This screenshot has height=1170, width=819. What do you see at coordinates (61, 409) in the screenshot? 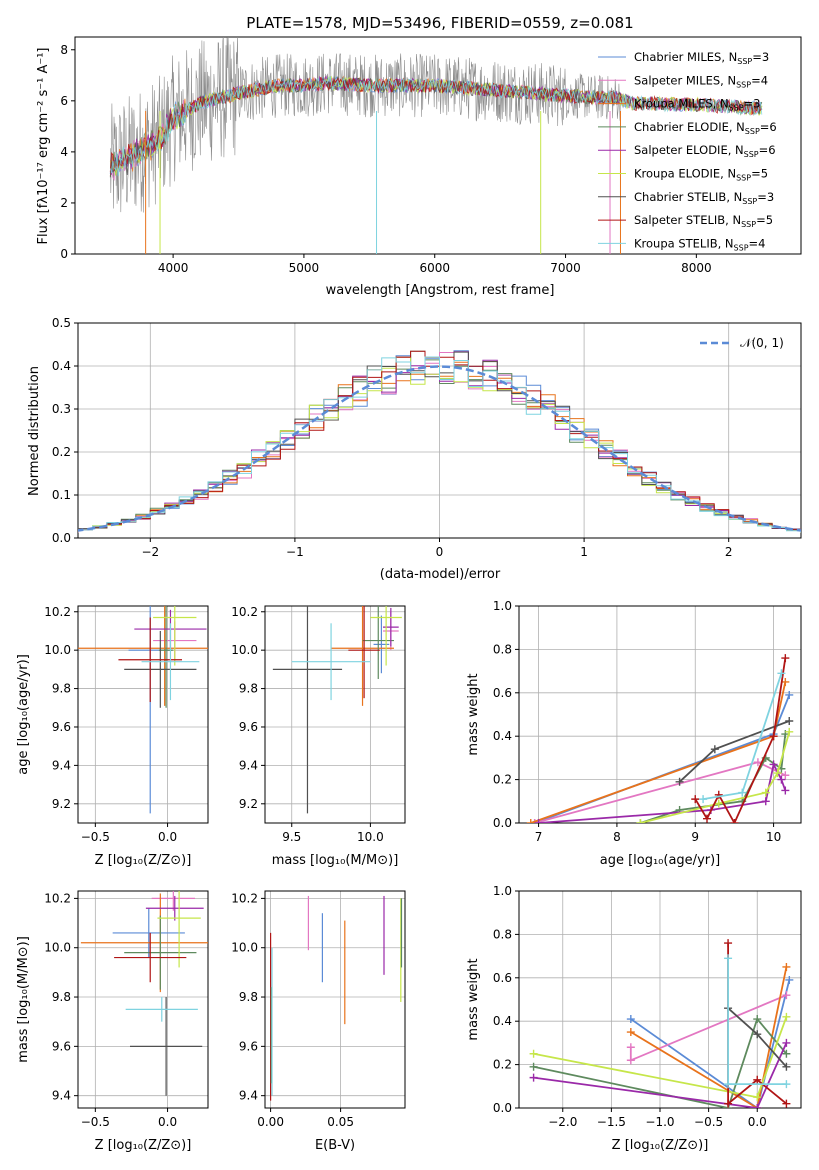
I see `y-tick-label: 0.3` at bounding box center [61, 409].